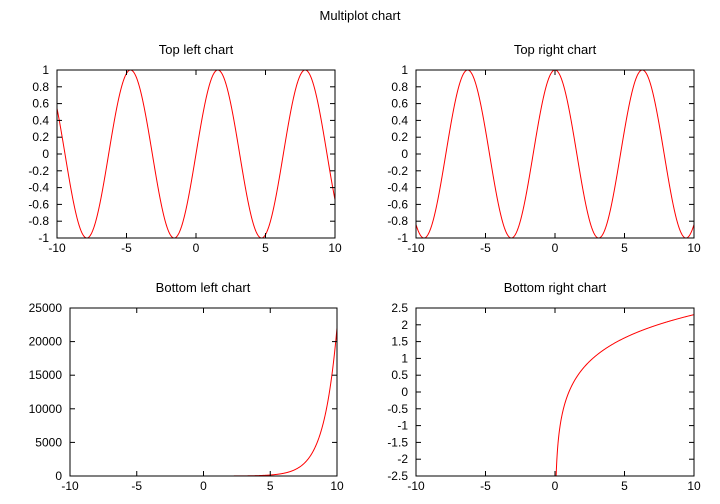 Image resolution: width=720 pixels, height=504 pixels. What do you see at coordinates (46, 342) in the screenshot?
I see `y-tick-label: 20000` at bounding box center [46, 342].